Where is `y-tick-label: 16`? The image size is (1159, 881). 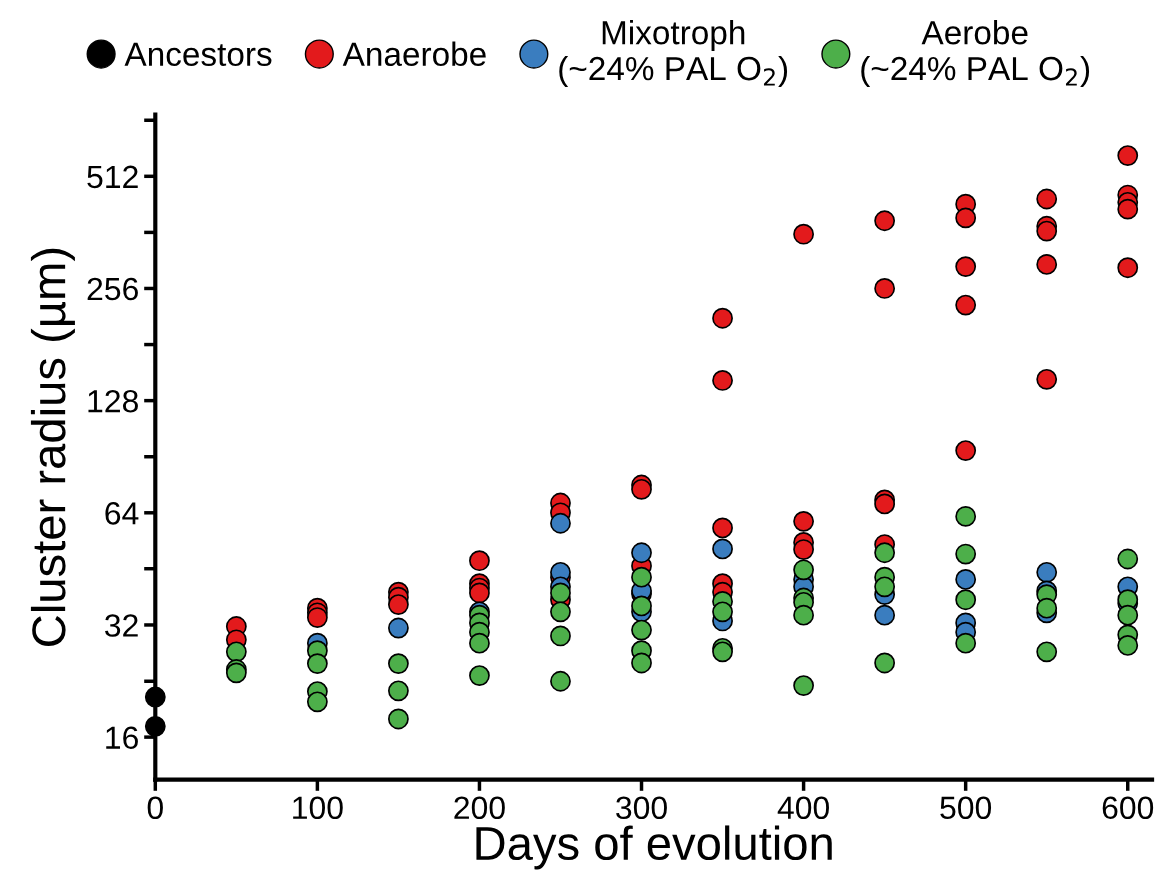 y-tick-label: 16 is located at coordinates (122, 738).